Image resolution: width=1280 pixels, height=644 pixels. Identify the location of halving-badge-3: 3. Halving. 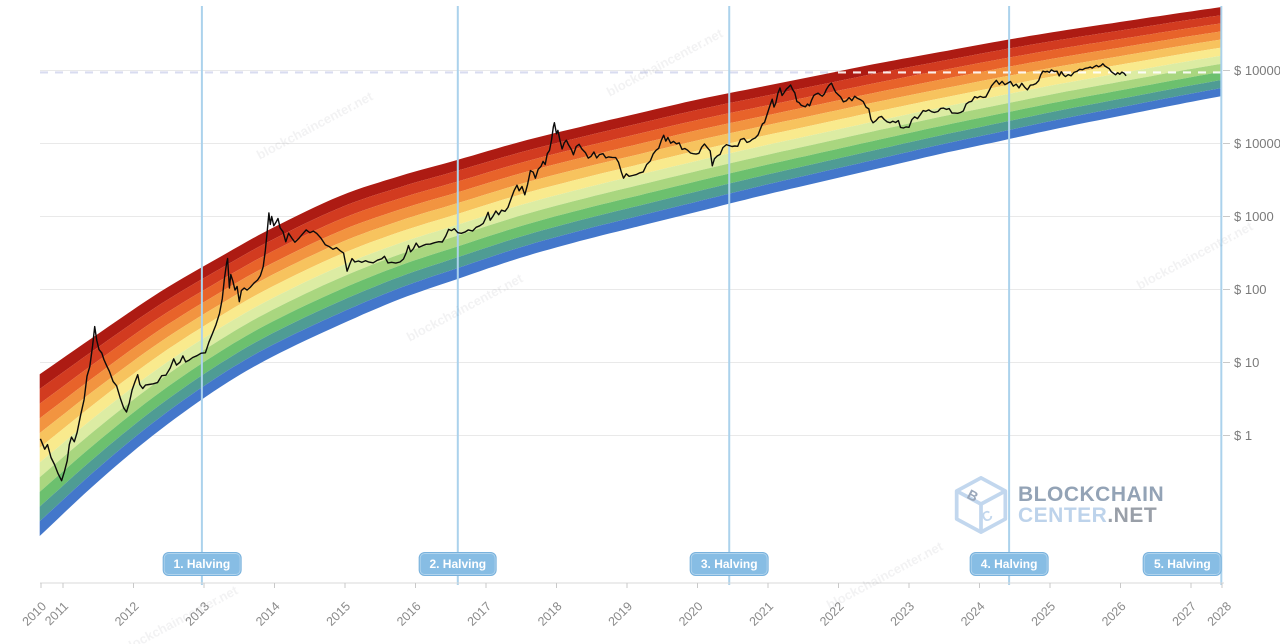
(729, 564).